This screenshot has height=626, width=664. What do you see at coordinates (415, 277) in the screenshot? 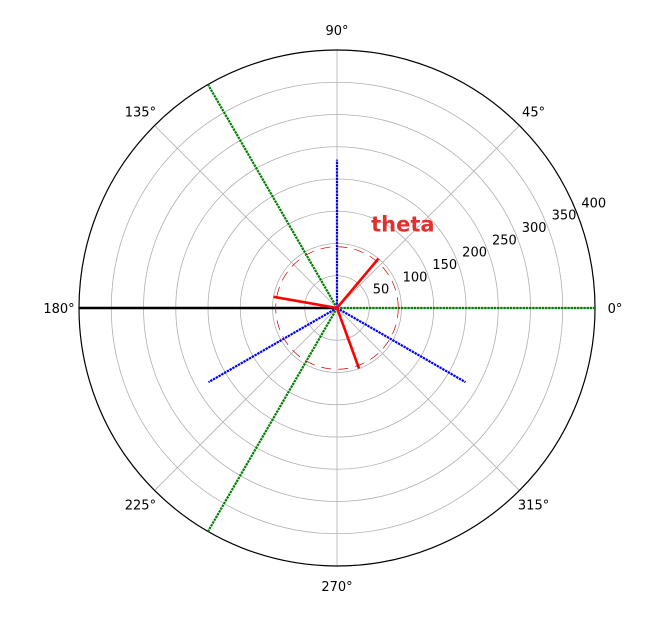
I see `r-tick-label-100: 100` at bounding box center [415, 277].